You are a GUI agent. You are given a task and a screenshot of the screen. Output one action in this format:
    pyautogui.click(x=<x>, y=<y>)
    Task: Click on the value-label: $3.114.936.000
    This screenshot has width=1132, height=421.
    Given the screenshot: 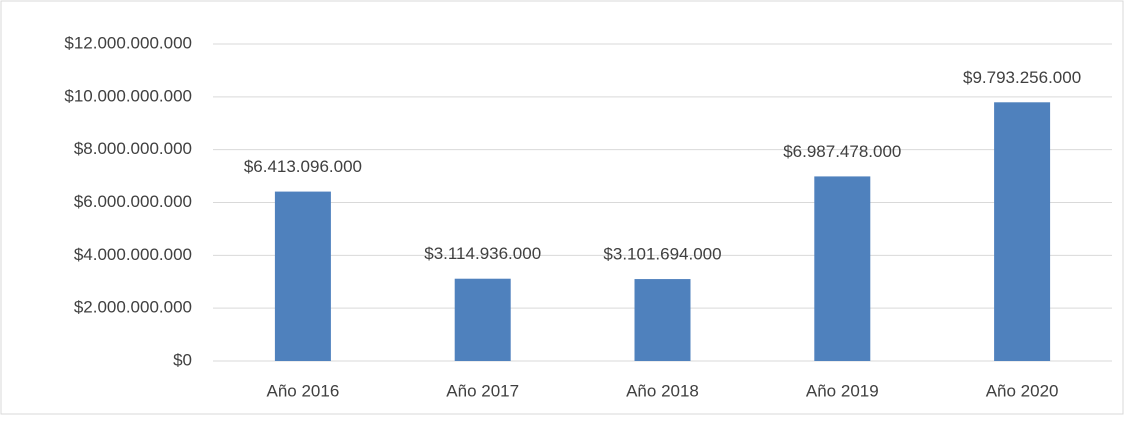 What is the action you would take?
    pyautogui.click(x=482, y=253)
    